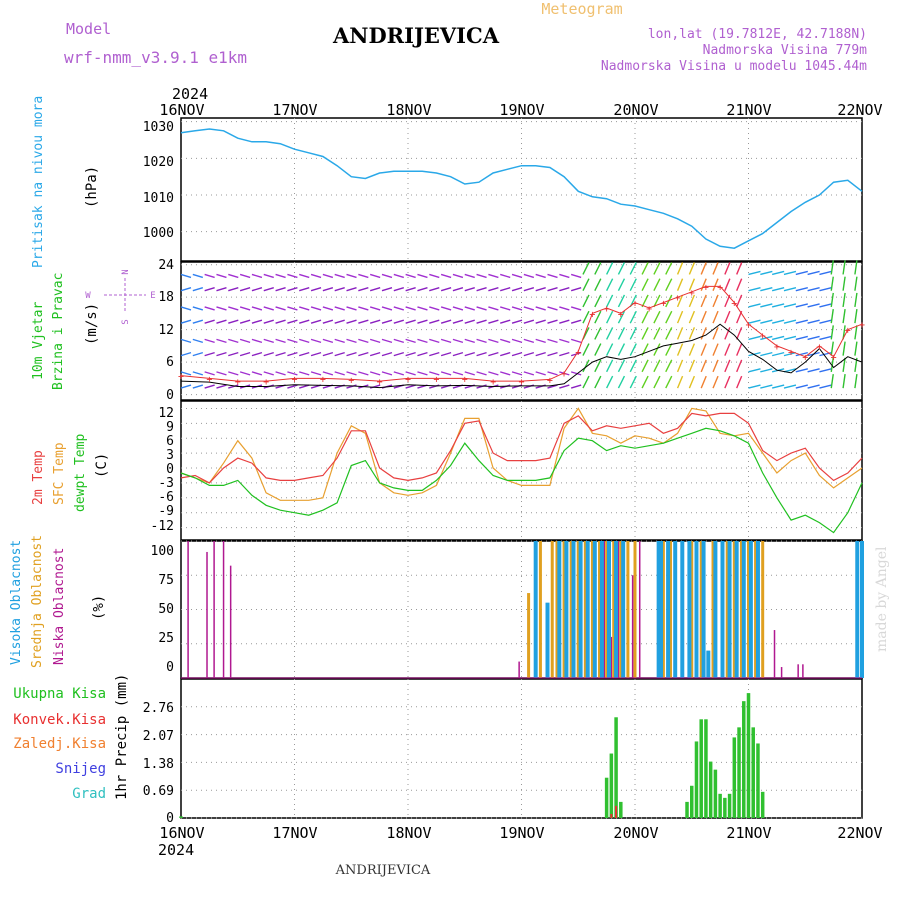 The image size is (900, 900). Describe the element at coordinates (158, 763) in the screenshot. I see `precip-ticks: 2.76 2.07 1.38 0.69 0` at that location.